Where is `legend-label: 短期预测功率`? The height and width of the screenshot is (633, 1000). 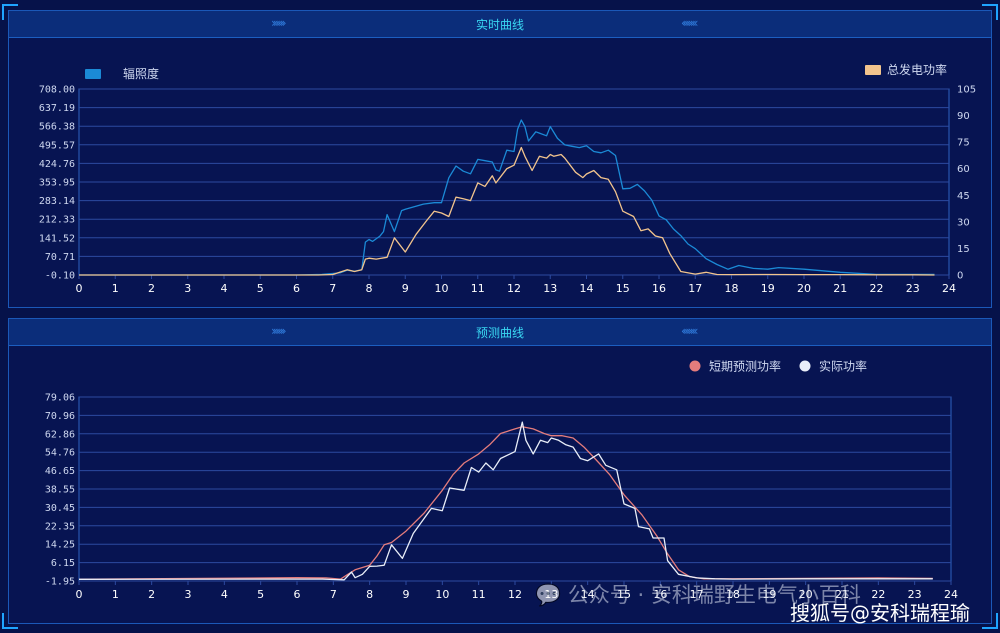
legend-label: 短期预测功率 is located at coordinates (745, 366).